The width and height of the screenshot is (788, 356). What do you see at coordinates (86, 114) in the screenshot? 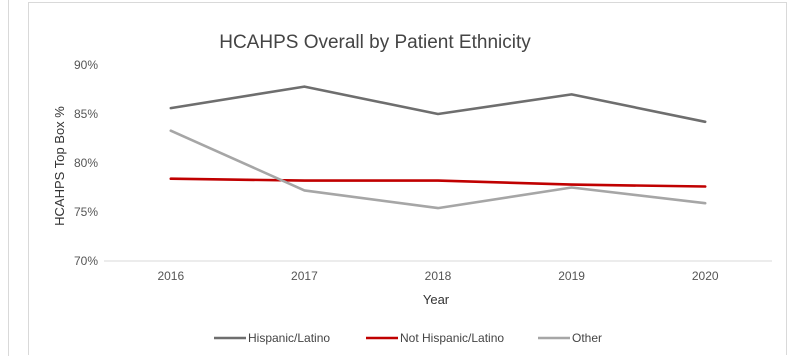
I see `y-tick-label: 85%` at bounding box center [86, 114].